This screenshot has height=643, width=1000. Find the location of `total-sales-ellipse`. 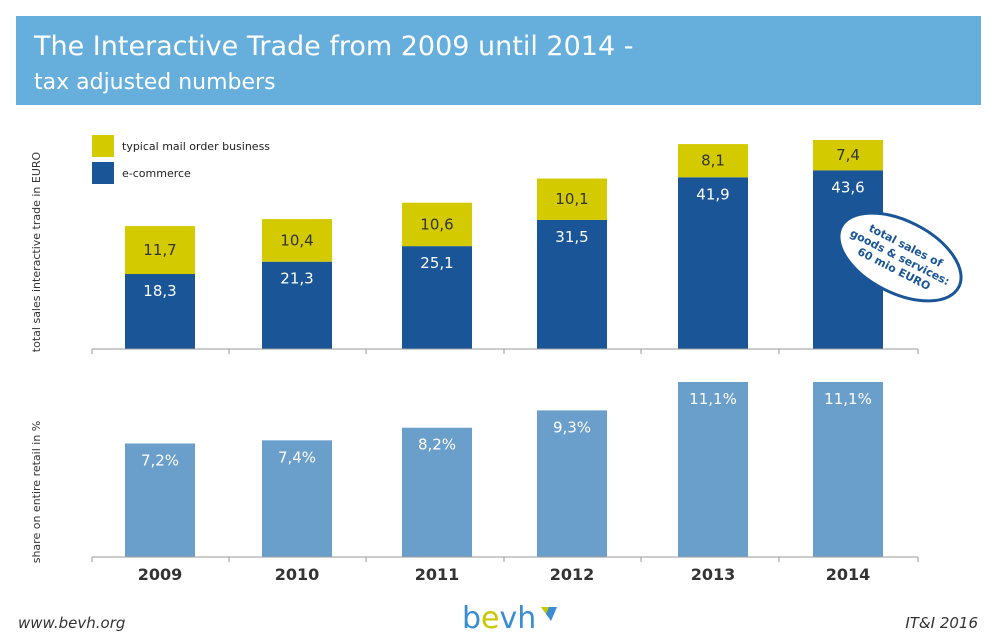

total-sales-ellipse is located at coordinates (900, 257).